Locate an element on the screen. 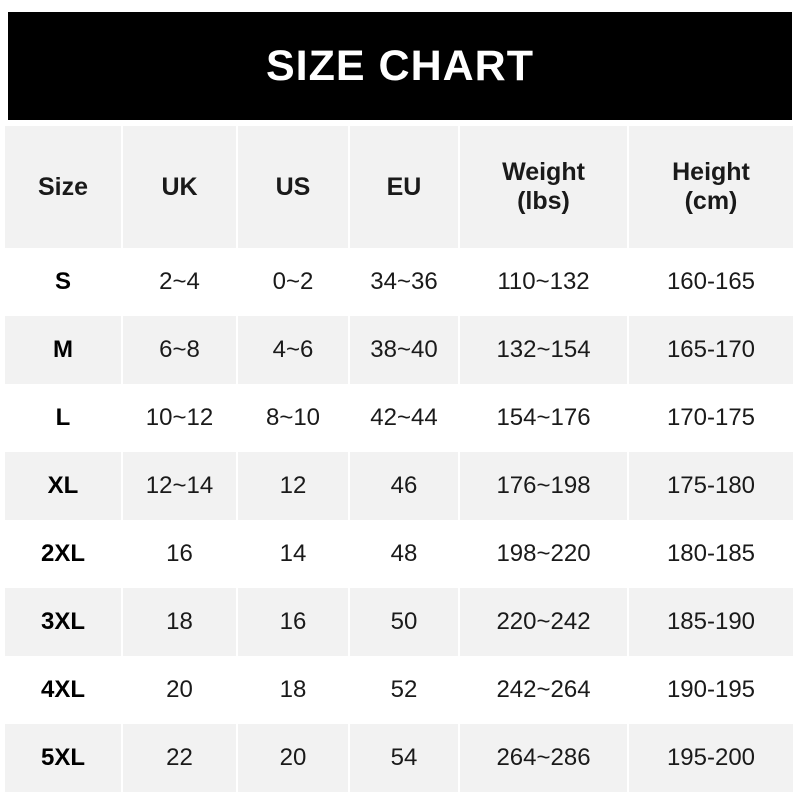 Image resolution: width=800 pixels, height=800 pixels. column-header-weight-label: Weight is located at coordinates (543, 172).